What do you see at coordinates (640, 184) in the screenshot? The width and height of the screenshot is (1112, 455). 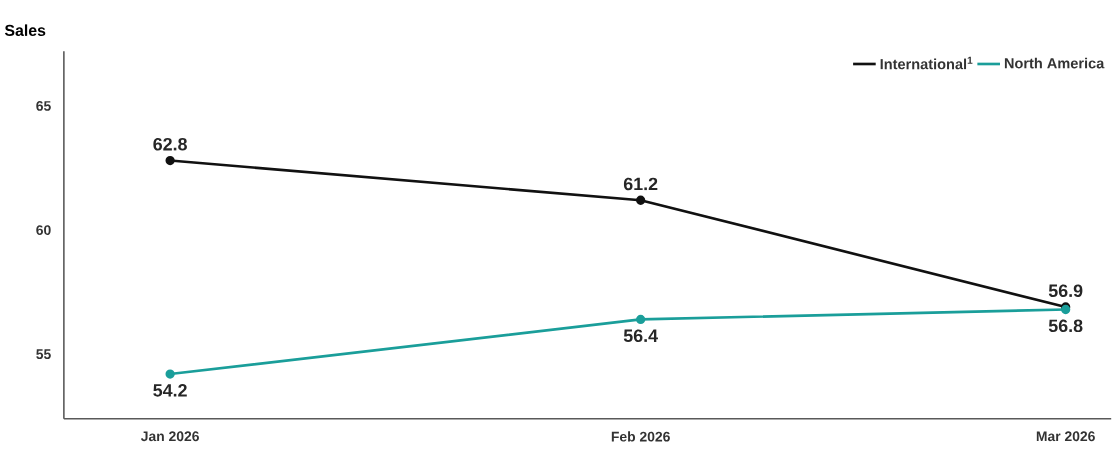 I see `data-label: 61.2` at bounding box center [640, 184].